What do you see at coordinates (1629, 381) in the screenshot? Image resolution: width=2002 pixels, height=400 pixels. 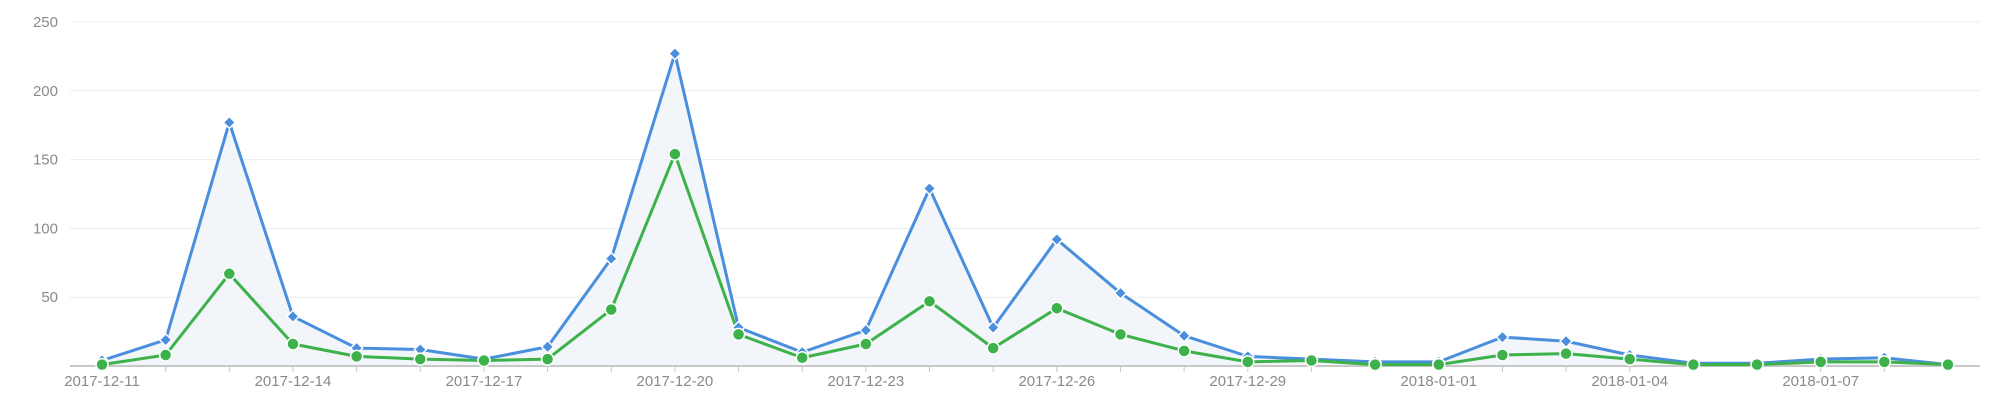 I see `x-tick-label: 2018-01-04` at bounding box center [1629, 381].